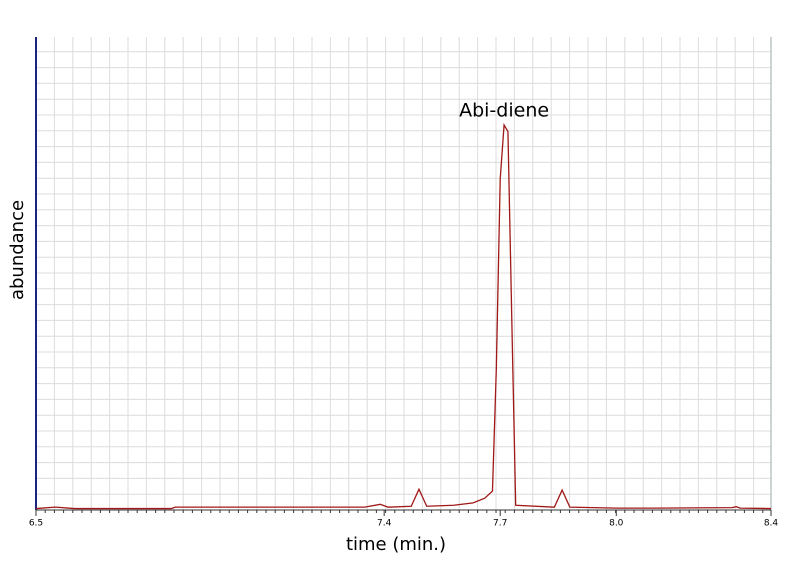  I want to click on x-tick-label: 7.4, so click(384, 524).